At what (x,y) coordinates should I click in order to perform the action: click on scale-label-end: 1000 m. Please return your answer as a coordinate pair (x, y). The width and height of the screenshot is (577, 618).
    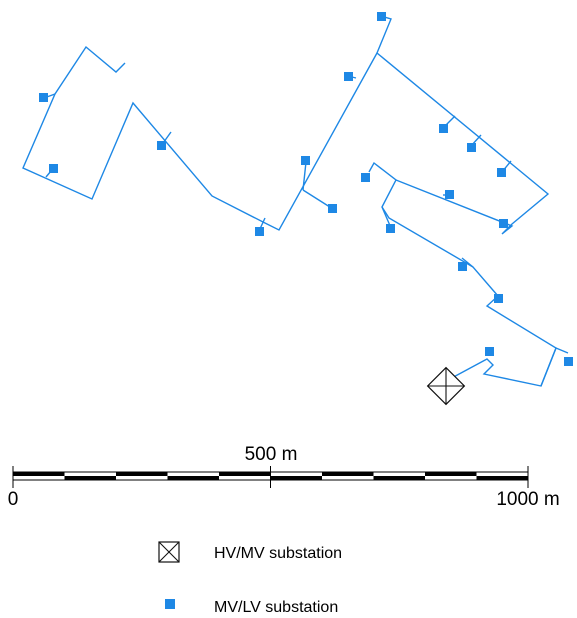
    Looking at the image, I should click on (527, 499).